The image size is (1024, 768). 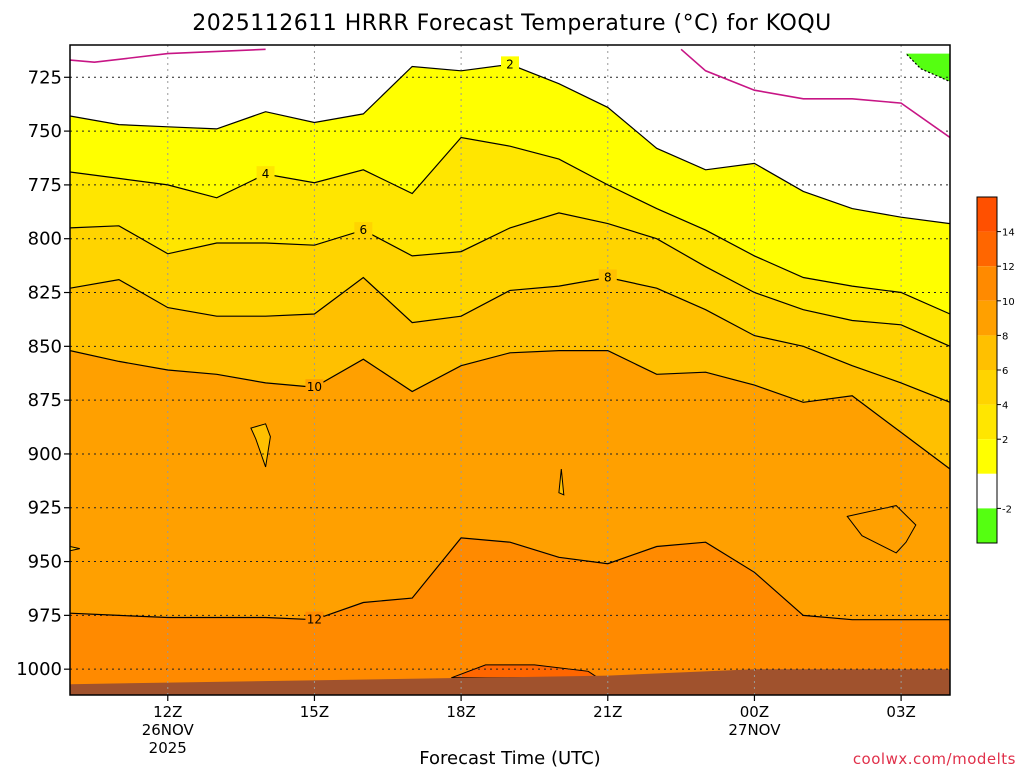 What do you see at coordinates (1005, 440) in the screenshot?
I see `colorbar-tick-label: 2` at bounding box center [1005, 440].